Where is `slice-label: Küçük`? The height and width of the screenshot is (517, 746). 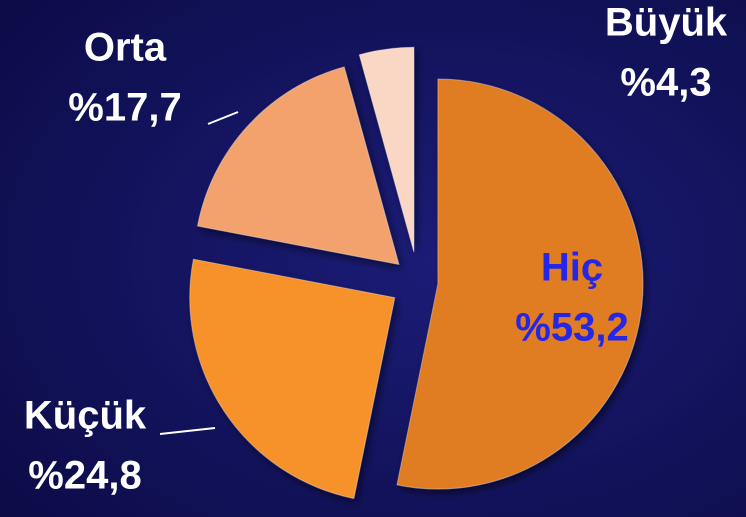 slice-label: Küçük is located at coordinates (85, 416).